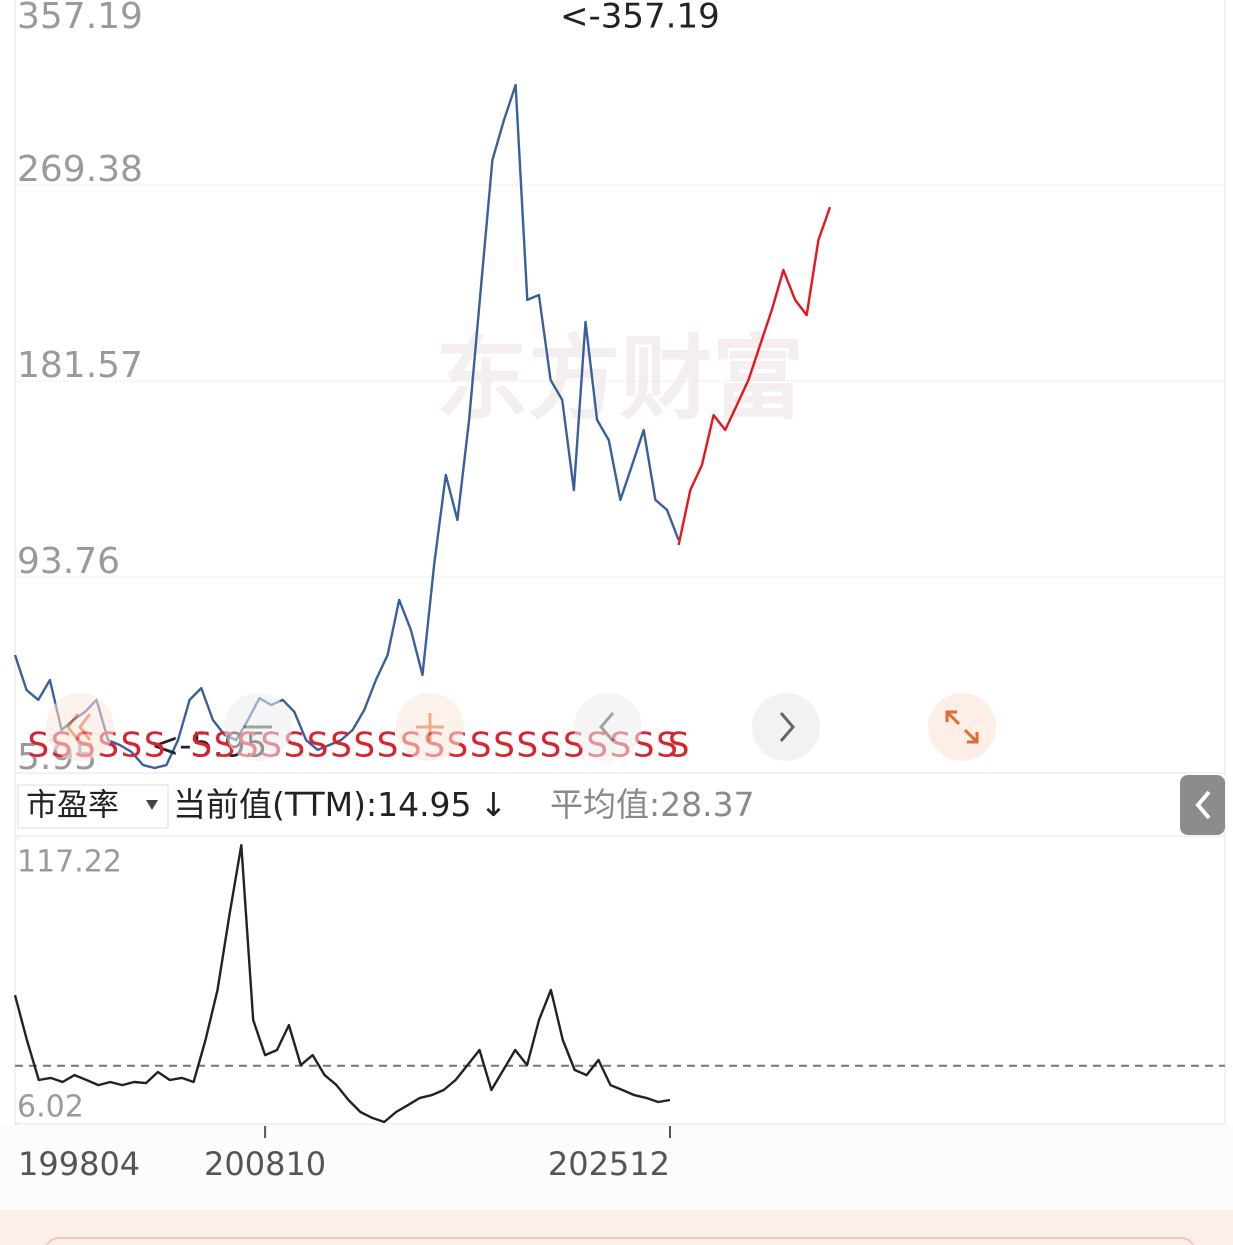  What do you see at coordinates (424, 804) in the screenshot?
I see `current-value: 14.95` at bounding box center [424, 804].